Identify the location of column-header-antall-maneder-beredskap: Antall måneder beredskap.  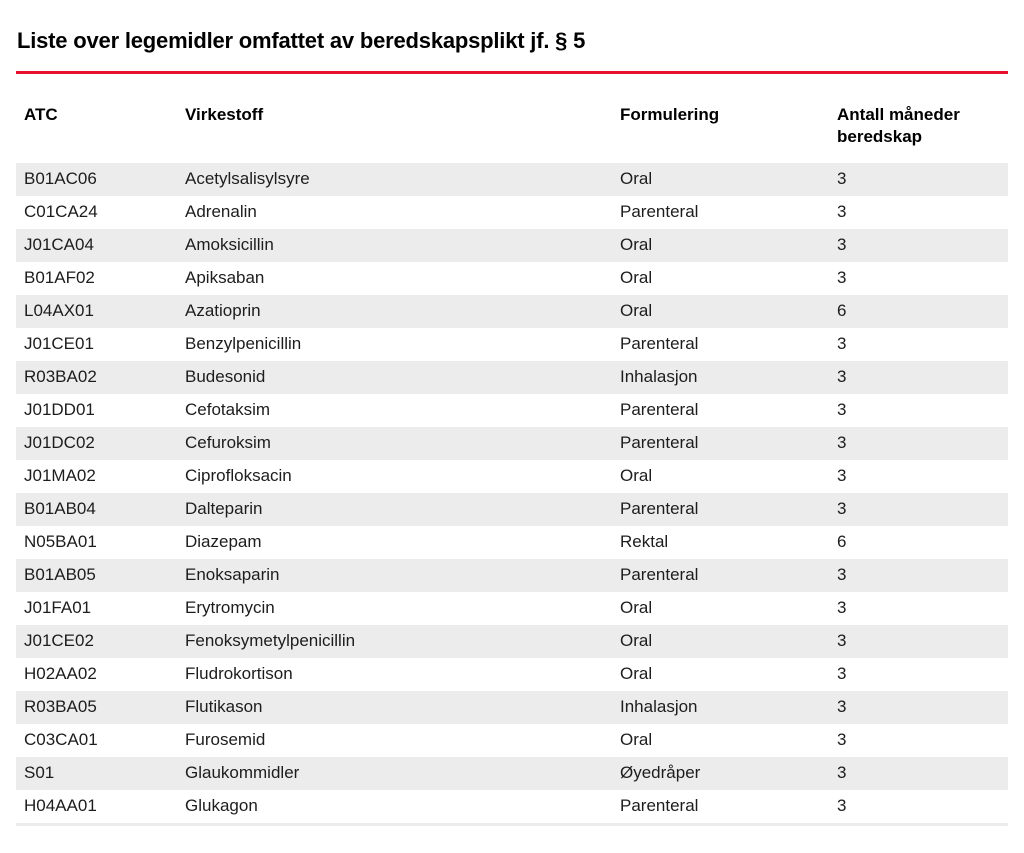
(898, 126).